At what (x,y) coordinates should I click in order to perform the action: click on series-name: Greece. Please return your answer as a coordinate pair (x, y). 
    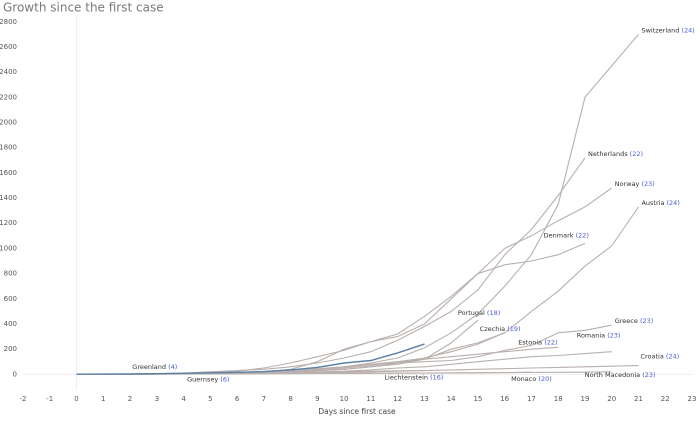
    Looking at the image, I should click on (626, 321).